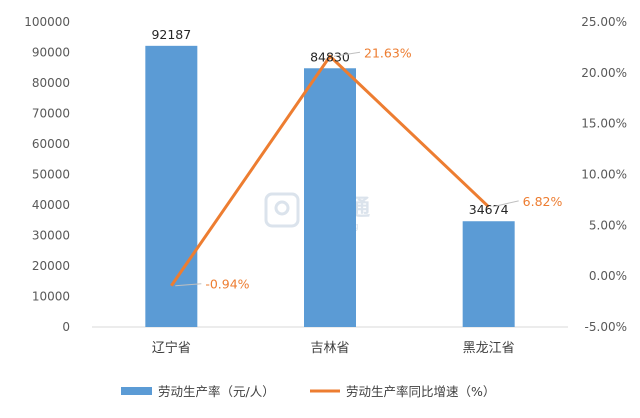 The height and width of the screenshot is (418, 640). I want to click on y-left-tick-label: 100000, so click(47, 22).